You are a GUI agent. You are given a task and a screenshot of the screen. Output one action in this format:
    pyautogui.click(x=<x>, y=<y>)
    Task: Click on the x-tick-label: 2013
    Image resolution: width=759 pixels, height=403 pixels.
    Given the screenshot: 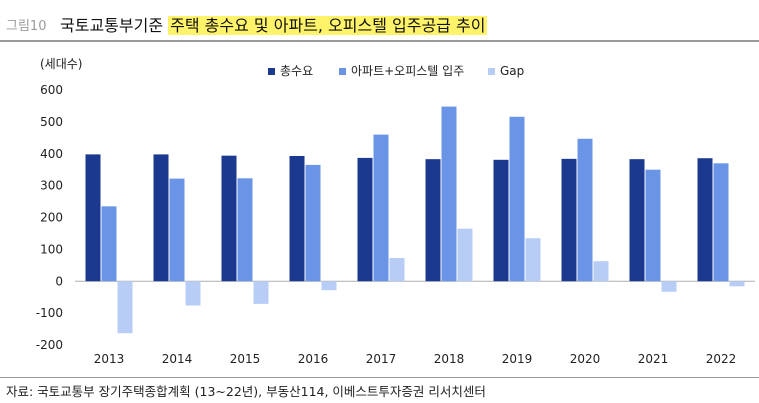 What is the action you would take?
    pyautogui.click(x=109, y=359)
    